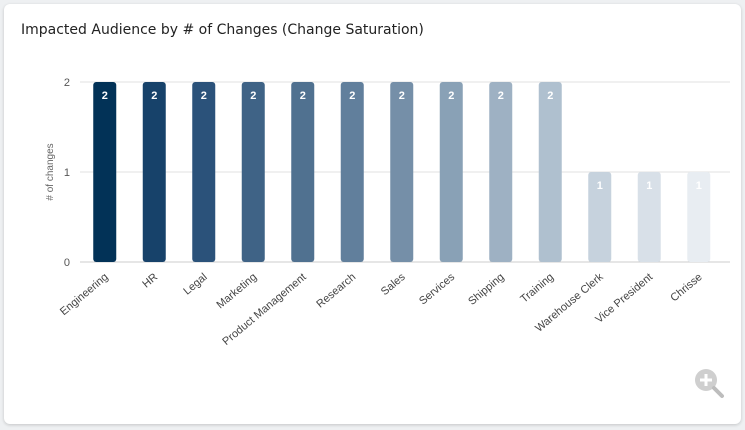  I want to click on x-tick-label: Shipping, so click(486, 289).